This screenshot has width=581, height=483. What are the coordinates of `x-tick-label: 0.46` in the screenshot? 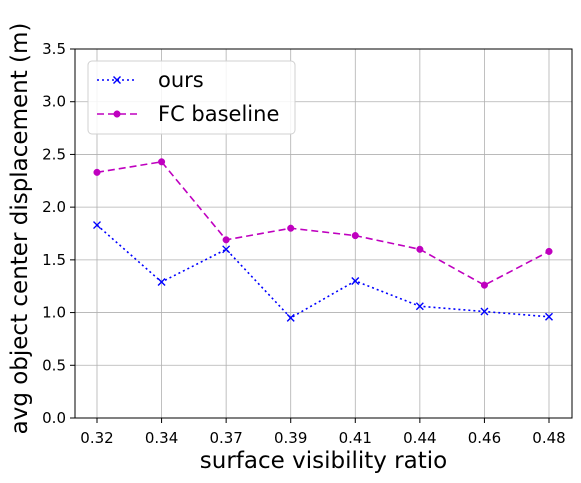 It's located at (484, 438).